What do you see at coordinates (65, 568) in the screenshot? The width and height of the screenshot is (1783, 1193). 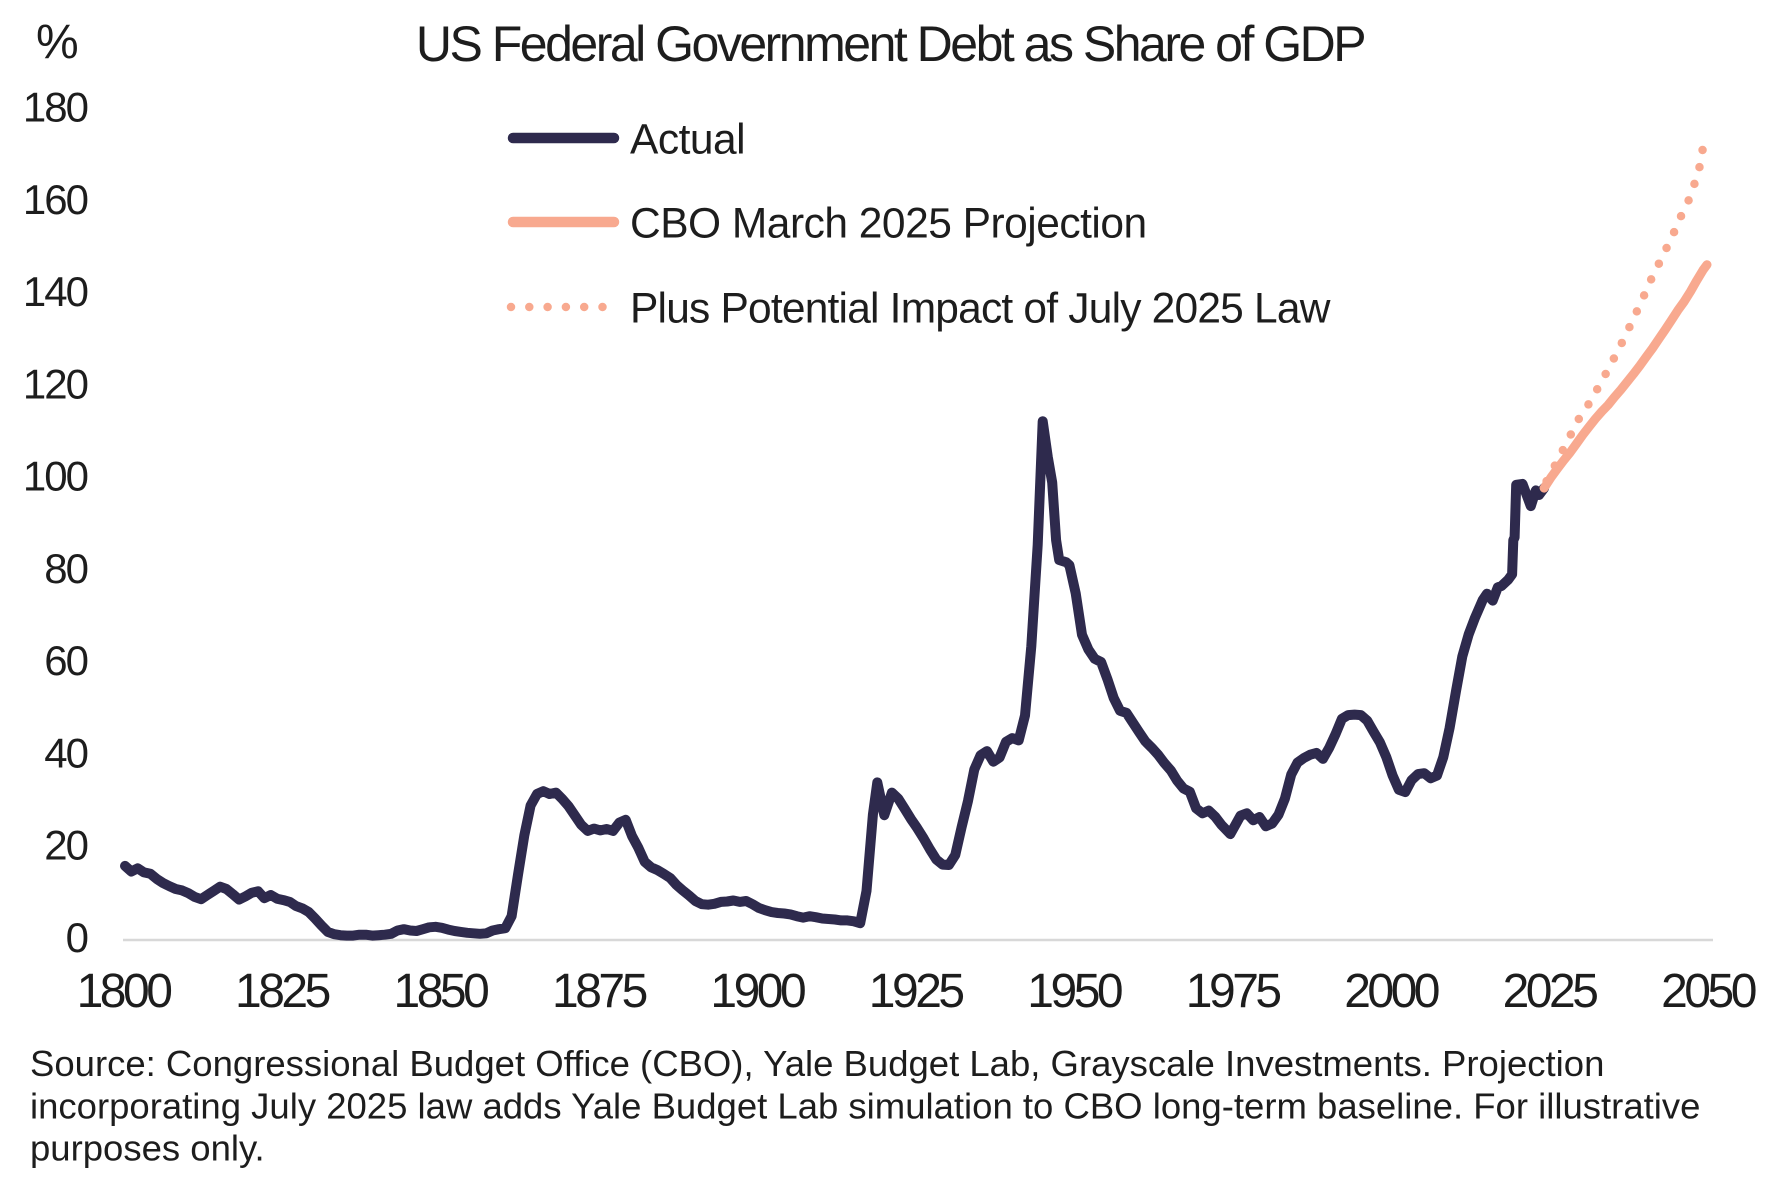 I see `svg-text: 80` at bounding box center [65, 568].